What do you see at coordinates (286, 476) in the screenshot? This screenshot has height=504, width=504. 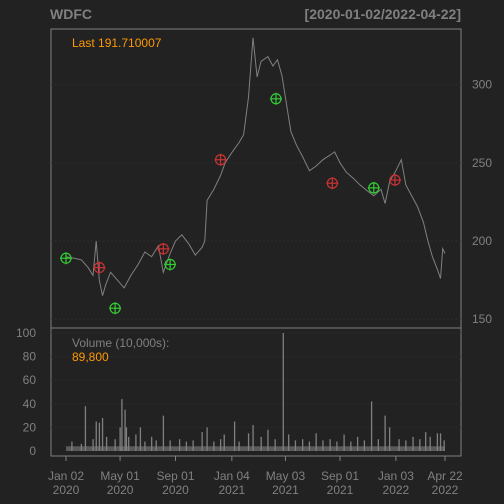 I see `x-tick-label: May 03` at bounding box center [286, 476].